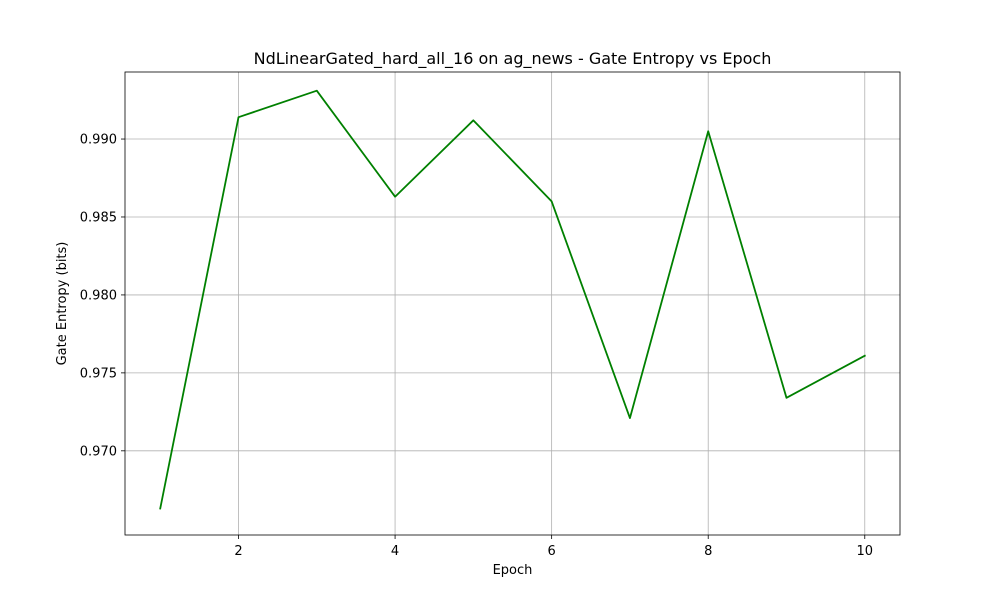 This screenshot has width=1000, height=600. What do you see at coordinates (98, 217) in the screenshot?
I see `y-tick-label: 0.985` at bounding box center [98, 217].